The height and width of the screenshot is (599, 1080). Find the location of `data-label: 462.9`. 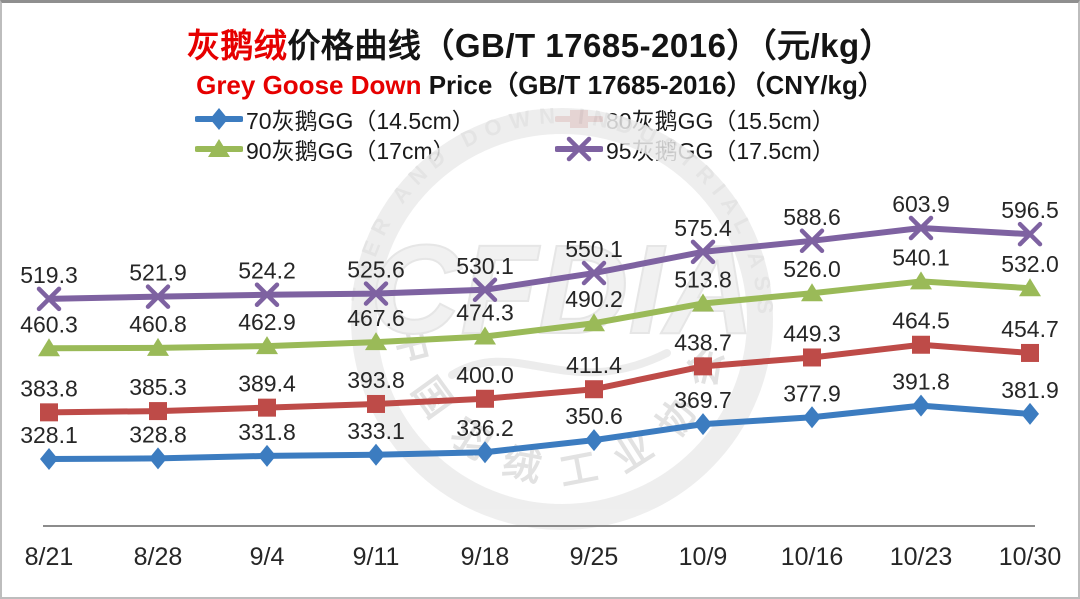

data-label: 462.9 is located at coordinates (267, 322).